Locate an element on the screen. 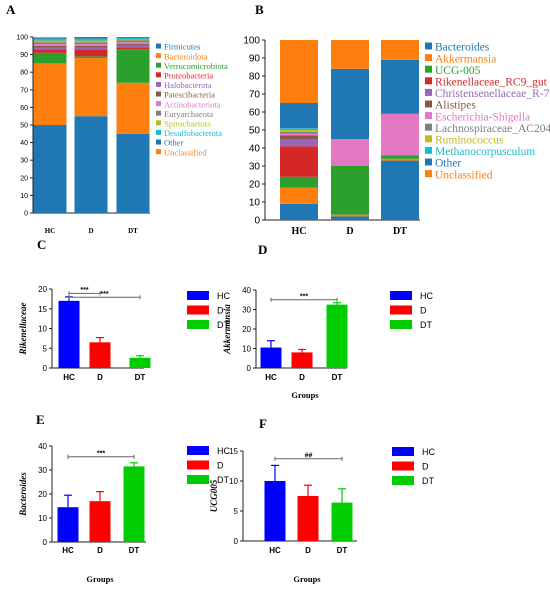 The image size is (550, 592). panel-label-f: F is located at coordinates (263, 423).